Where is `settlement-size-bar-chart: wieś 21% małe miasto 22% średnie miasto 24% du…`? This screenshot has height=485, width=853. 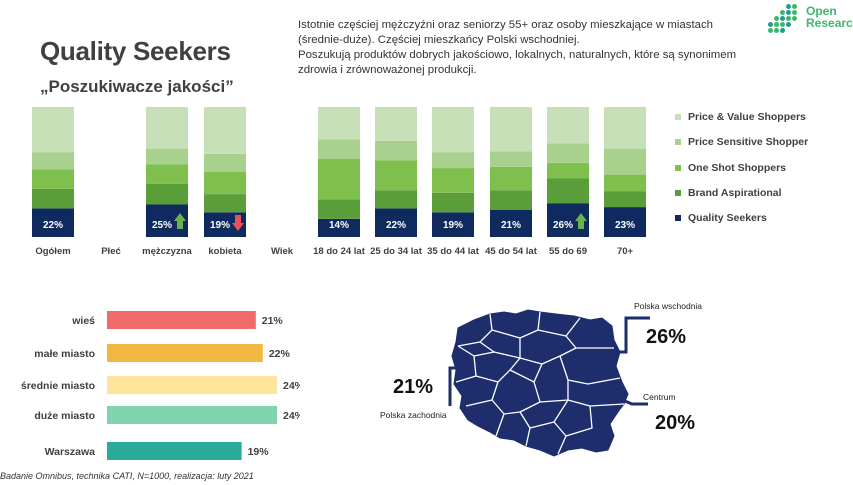 settlement-size-bar-chart: wieś 21% małe miasto 22% średnie miasto 24% du… is located at coordinates (160, 385).